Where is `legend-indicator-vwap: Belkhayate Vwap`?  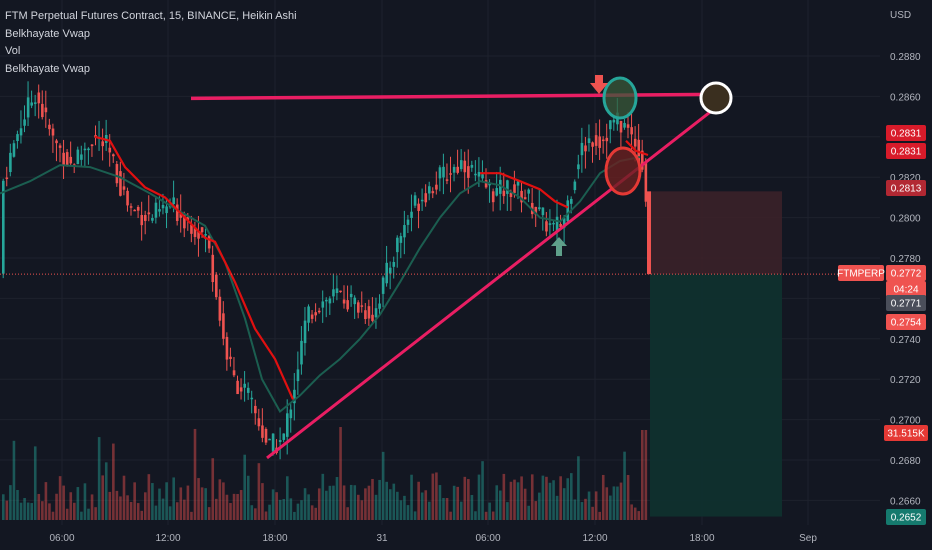
legend-indicator-vwap: Belkhayate Vwap is located at coordinates (47, 33).